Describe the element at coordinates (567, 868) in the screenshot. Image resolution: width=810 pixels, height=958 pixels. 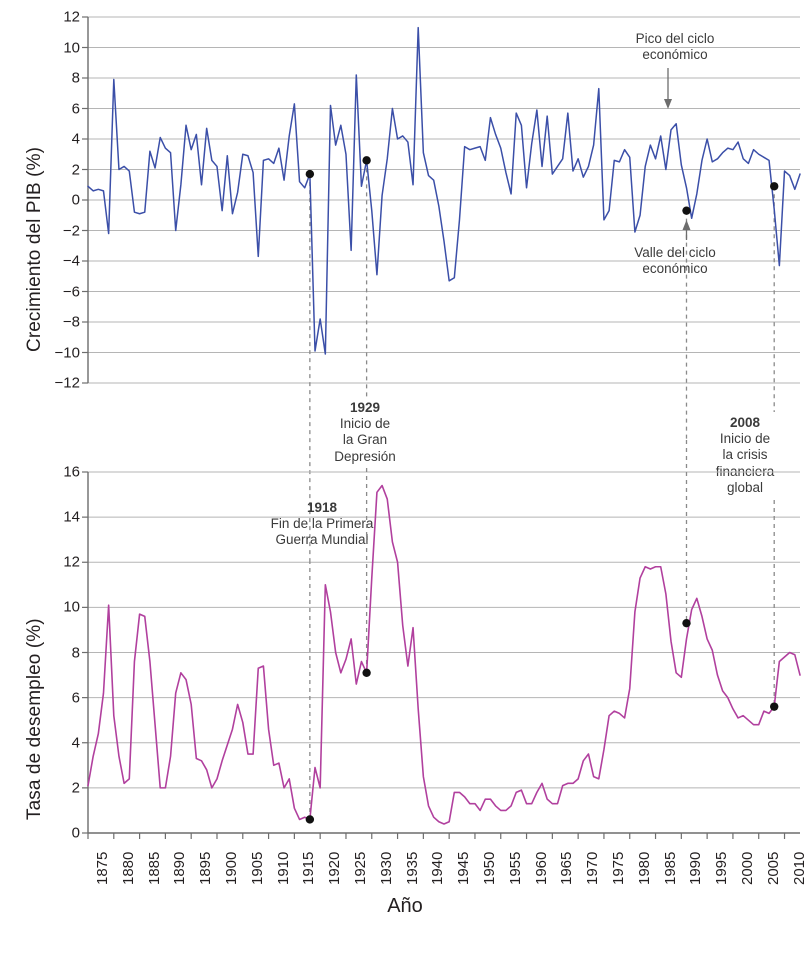
I see `x-tick-label: 1965` at that location.